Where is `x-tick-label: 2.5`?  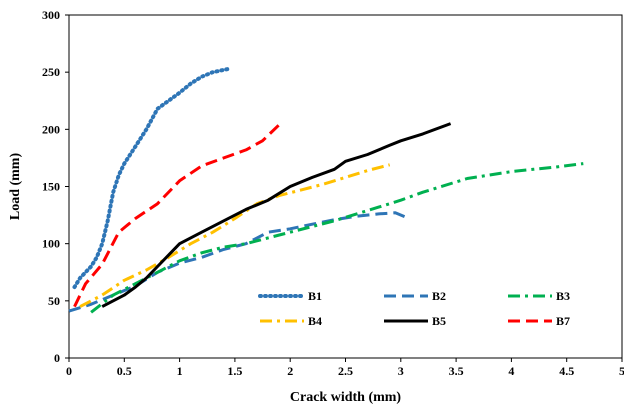 x-tick-label: 2.5 is located at coordinates (345, 371).